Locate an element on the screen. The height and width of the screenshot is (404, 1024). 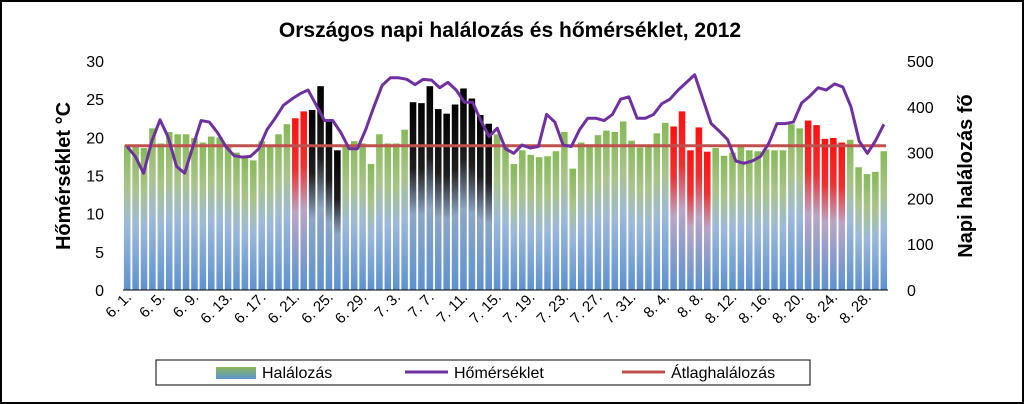
x-tick-label: 8. 24. is located at coordinates (822, 308).